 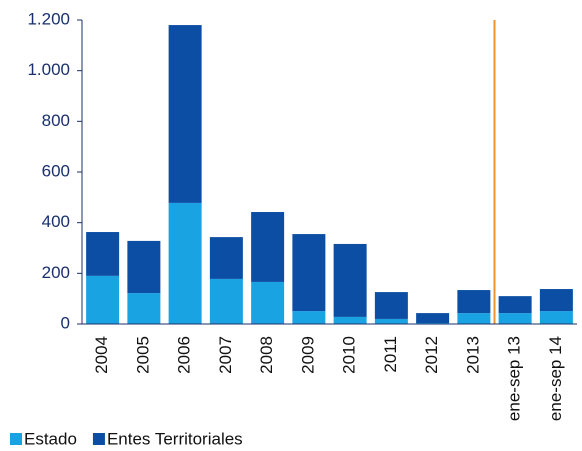 I want to click on x-tick-label: 2005, so click(x=142, y=355).